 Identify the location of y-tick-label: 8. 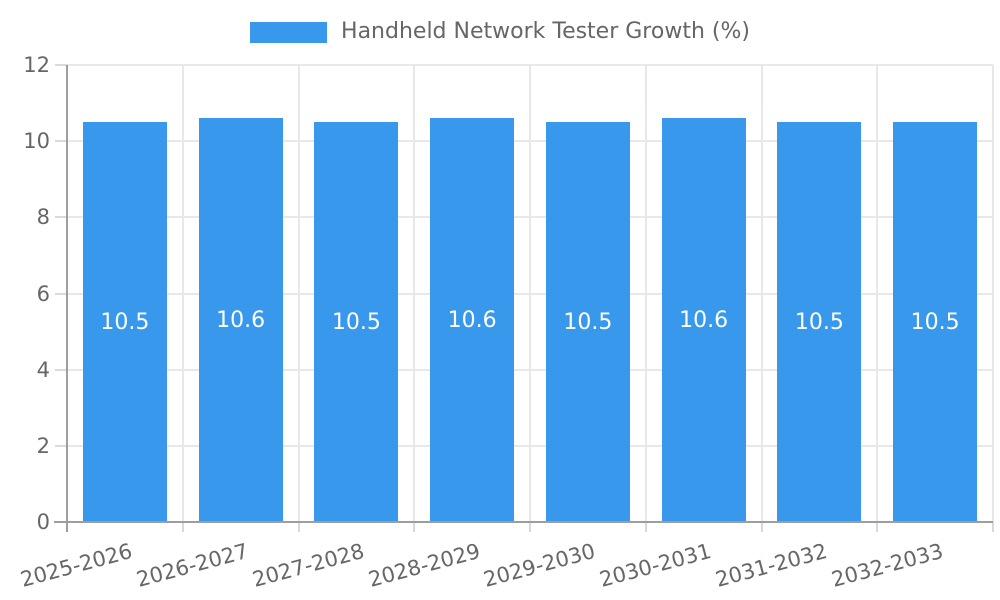
(43, 217).